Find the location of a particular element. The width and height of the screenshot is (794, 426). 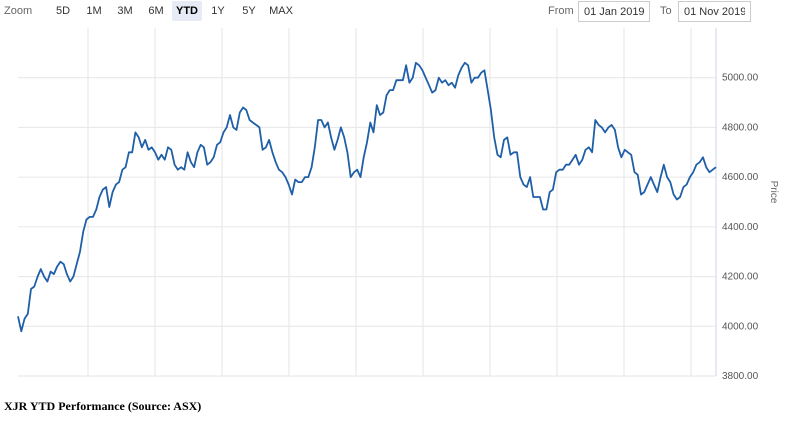

zoom-label: Zoom is located at coordinates (18, 11).